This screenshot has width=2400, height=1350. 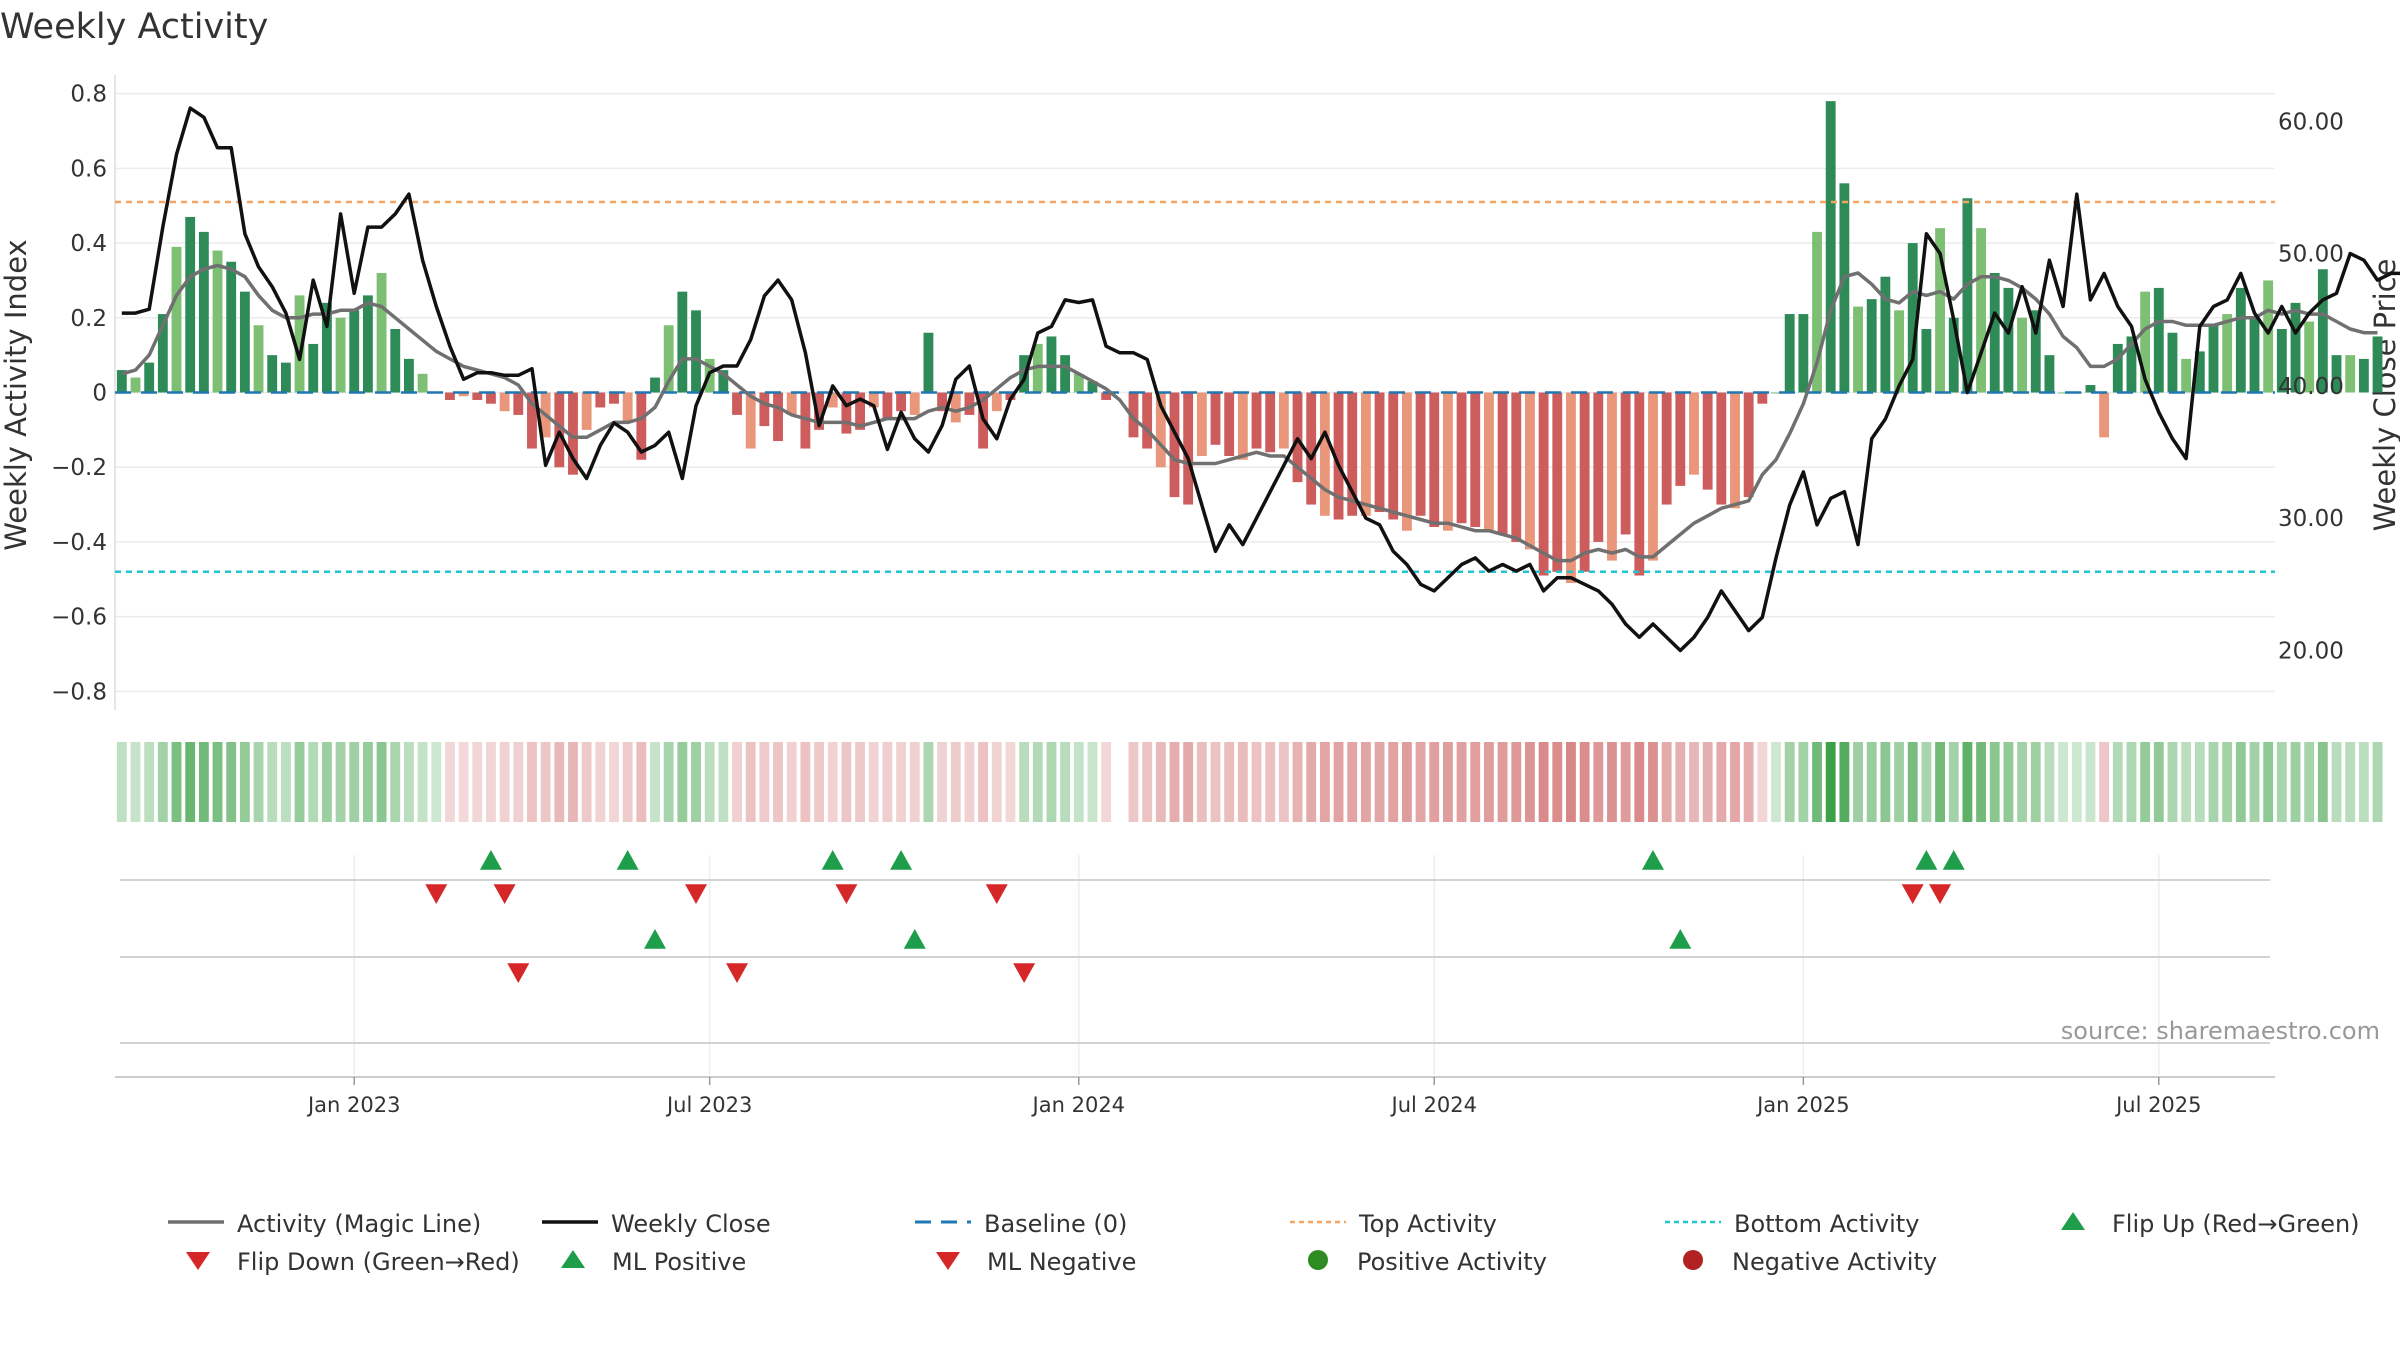 I want to click on x-tick-label: Jan 2023, so click(x=353, y=1105).